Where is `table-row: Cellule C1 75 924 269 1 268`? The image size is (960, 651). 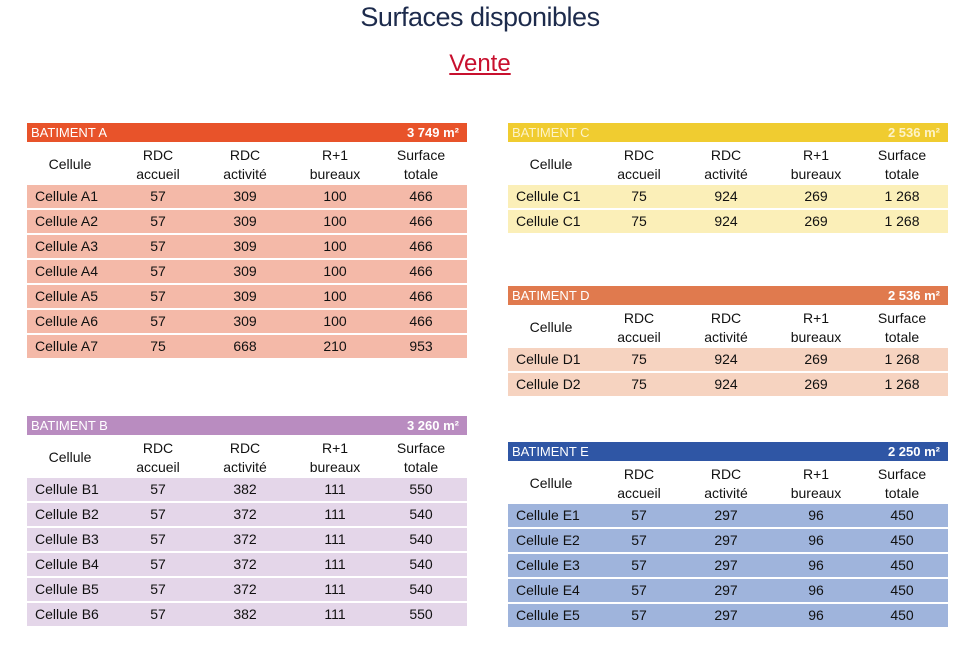 table-row: Cellule C1 75 924 269 1 268 is located at coordinates (728, 196).